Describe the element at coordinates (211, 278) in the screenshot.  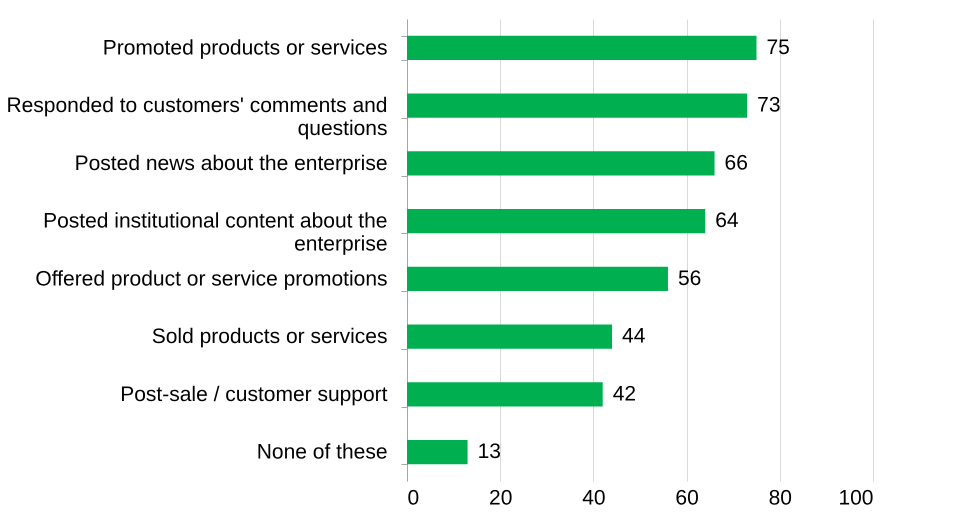
I see `y-tick-label: Offered product or service promotions` at that location.